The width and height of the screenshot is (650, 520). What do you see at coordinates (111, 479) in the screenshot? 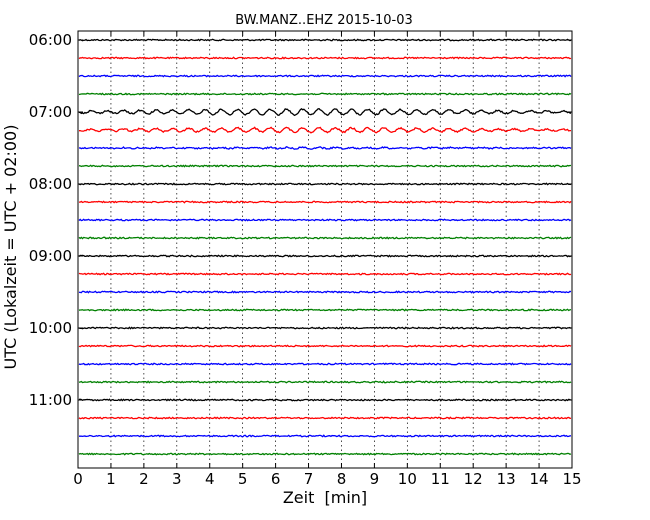
I see `x-tick-label: 1` at bounding box center [111, 479].